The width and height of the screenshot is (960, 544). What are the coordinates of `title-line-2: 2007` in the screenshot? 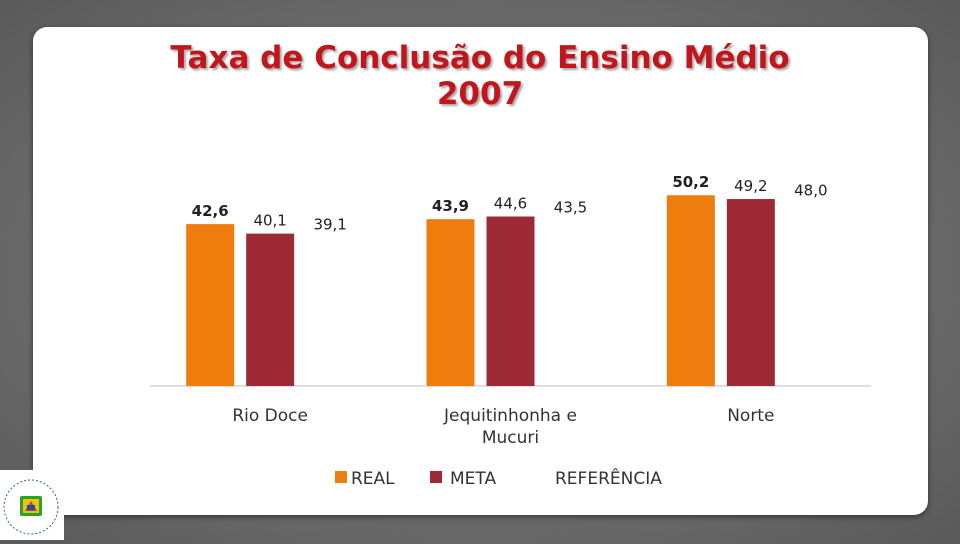 It's located at (480, 94).